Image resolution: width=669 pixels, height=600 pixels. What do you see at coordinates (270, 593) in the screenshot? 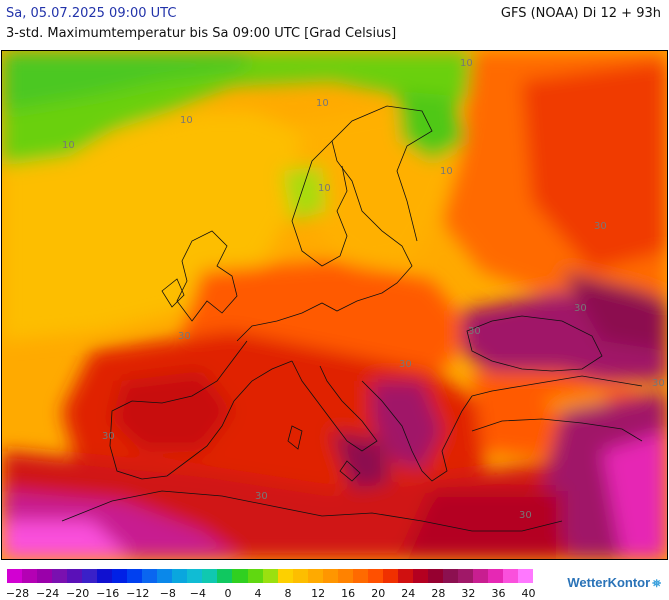
I see `color-scale-ticks: −28 −24 −20 −16 −12 −8 −4 0 4 8 12 16 20 24 28 32 36 40` at bounding box center [270, 593].